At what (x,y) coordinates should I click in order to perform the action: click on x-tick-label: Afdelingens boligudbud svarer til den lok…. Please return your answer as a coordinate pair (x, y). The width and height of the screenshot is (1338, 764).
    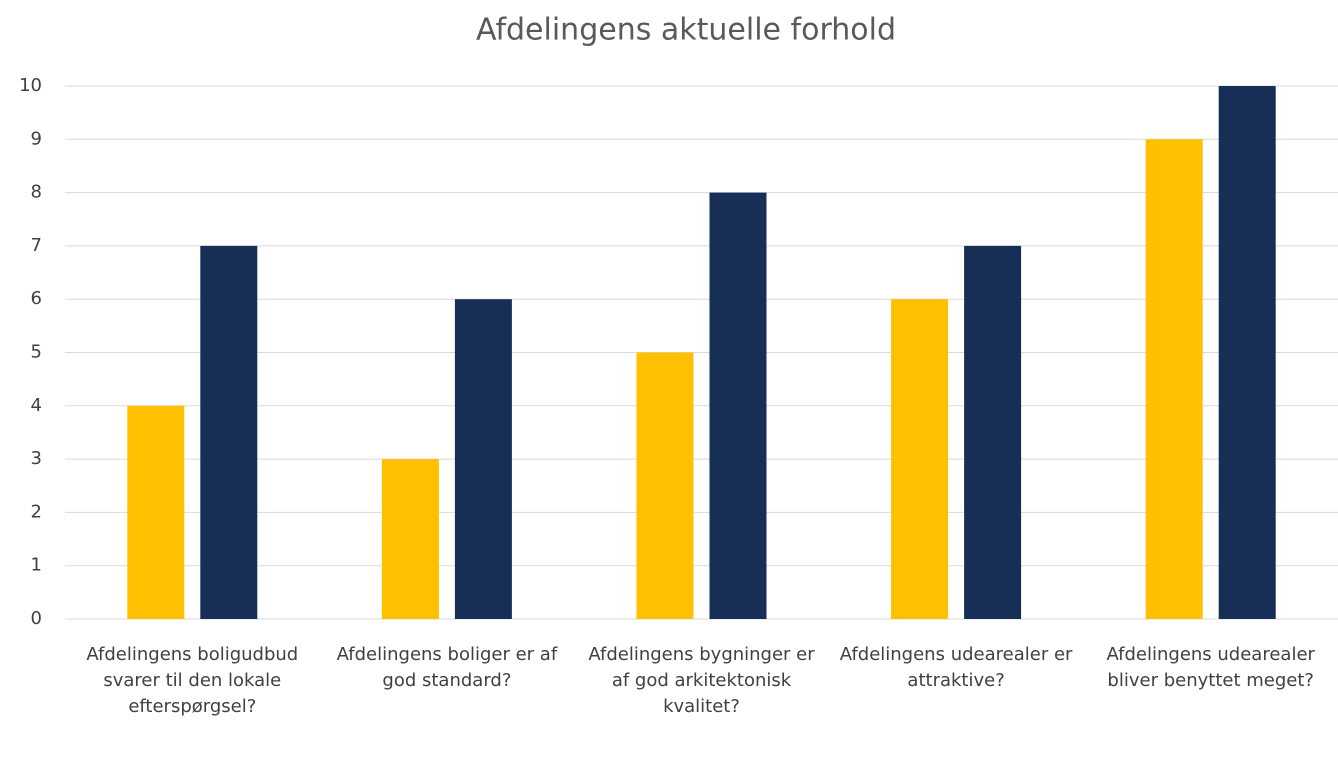
    Looking at the image, I should click on (192, 680).